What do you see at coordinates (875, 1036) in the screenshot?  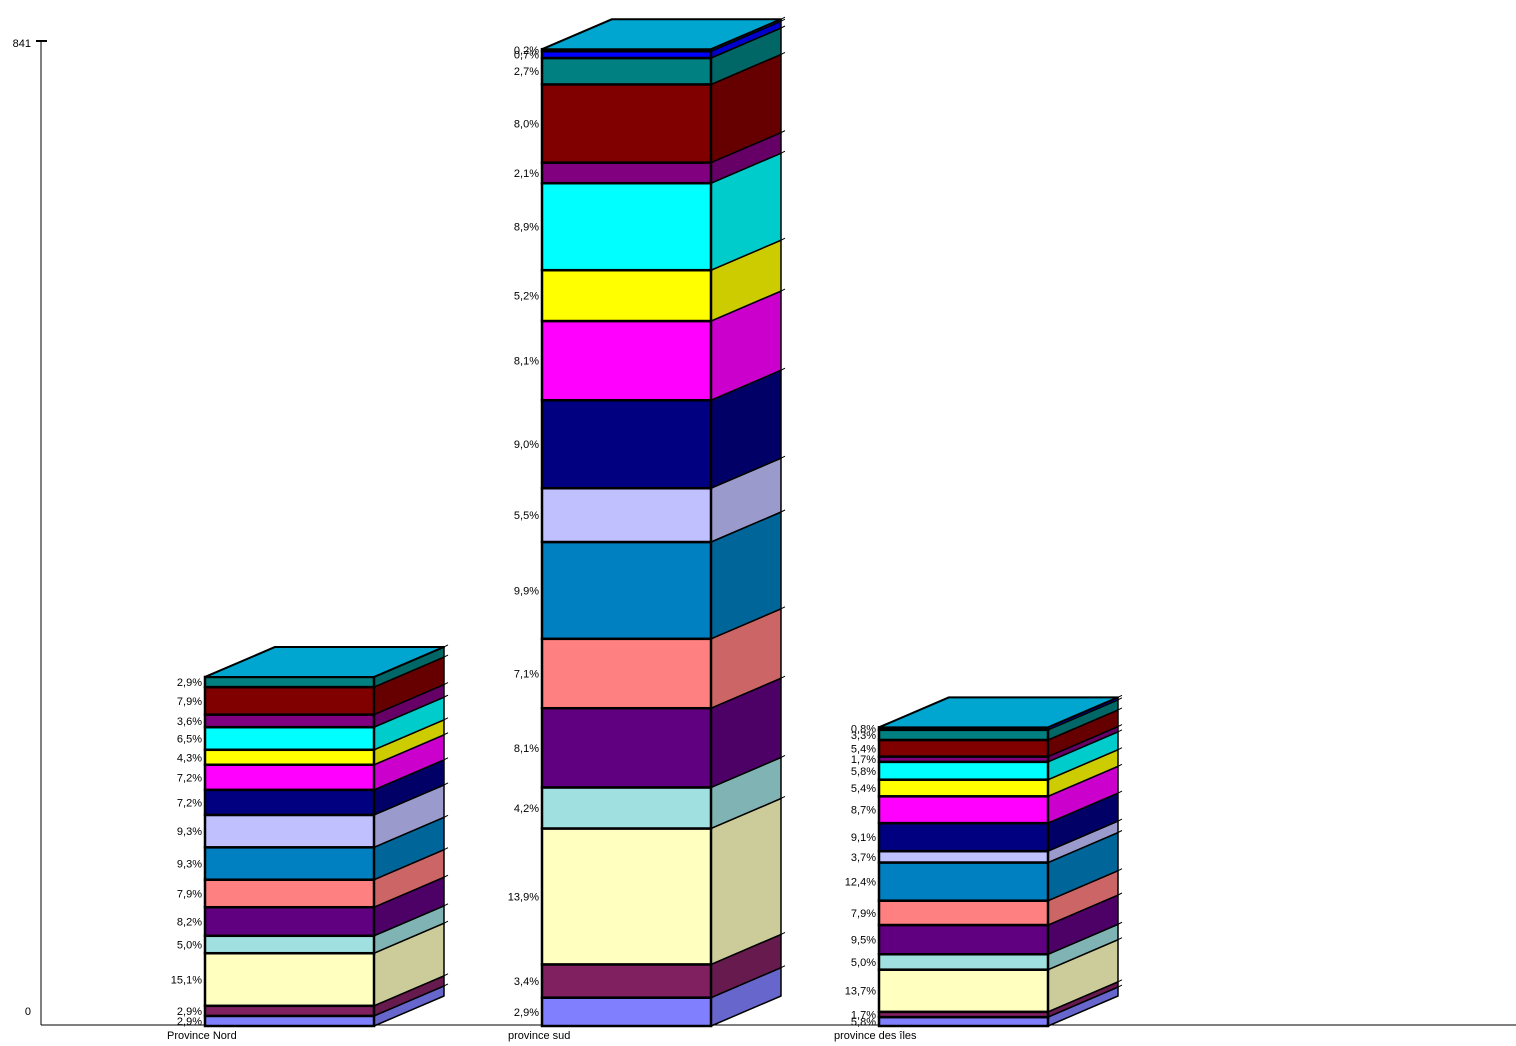 I see `x-tick-label: province des îles` at bounding box center [875, 1036].